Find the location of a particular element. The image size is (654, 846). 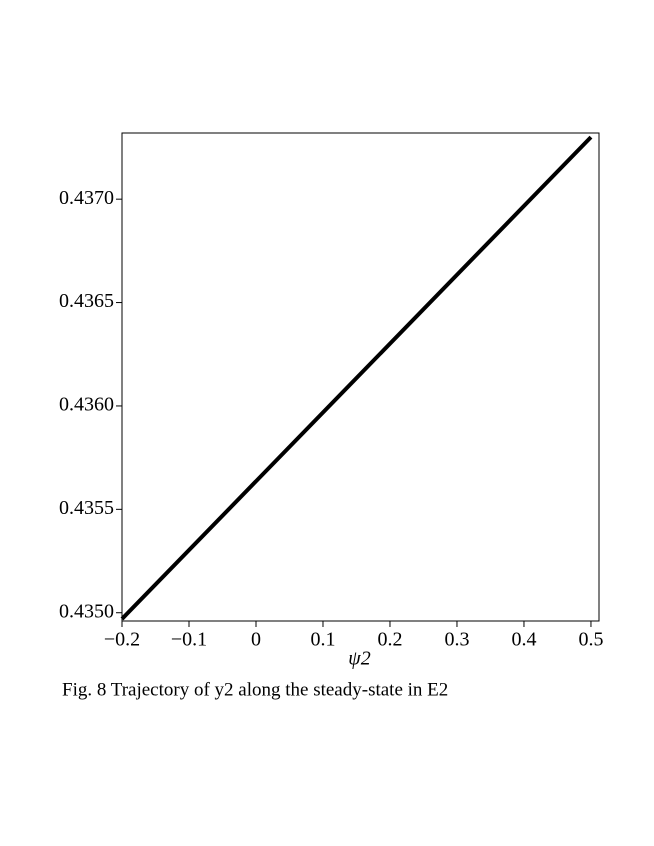

y-tick-label: 0.4355 is located at coordinates (86, 508).